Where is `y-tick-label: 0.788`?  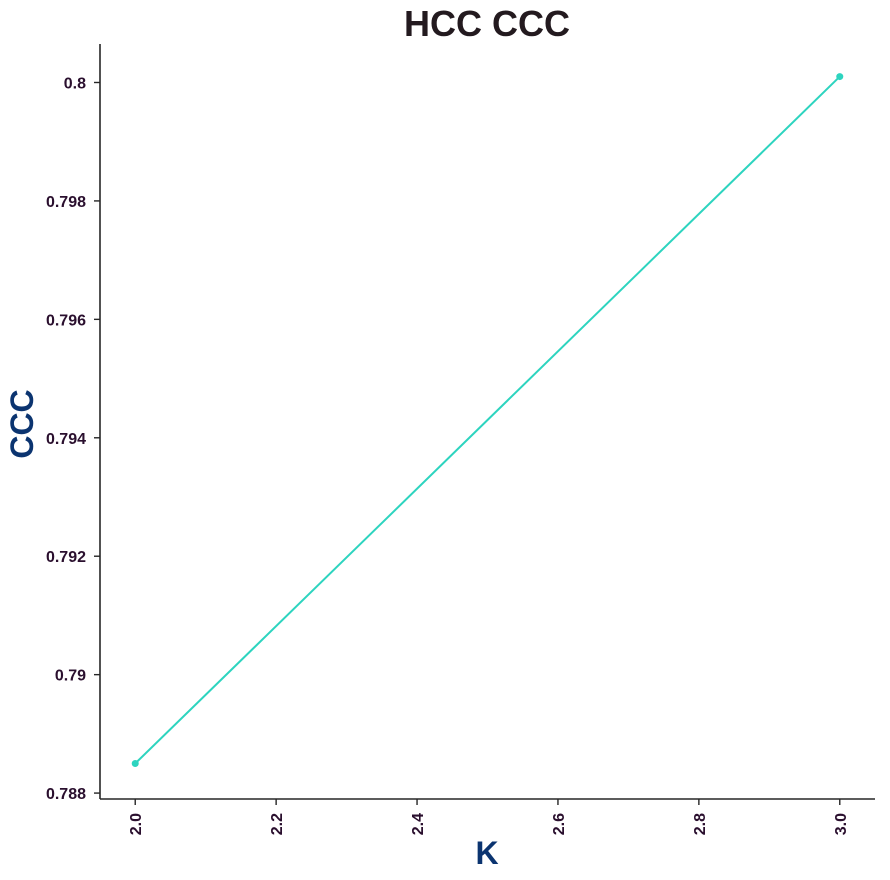
y-tick-label: 0.788 is located at coordinates (66, 794).